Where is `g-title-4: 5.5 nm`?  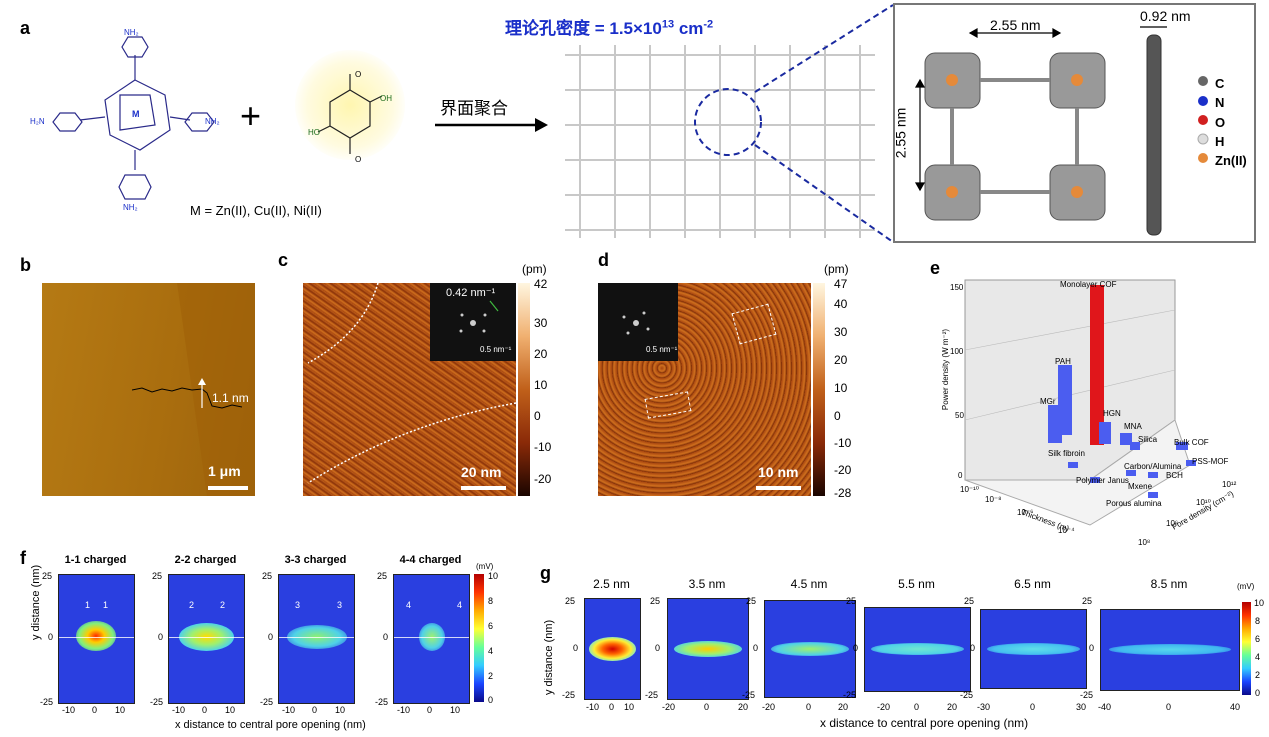 g-title-4: 5.5 nm is located at coordinates (916, 584).